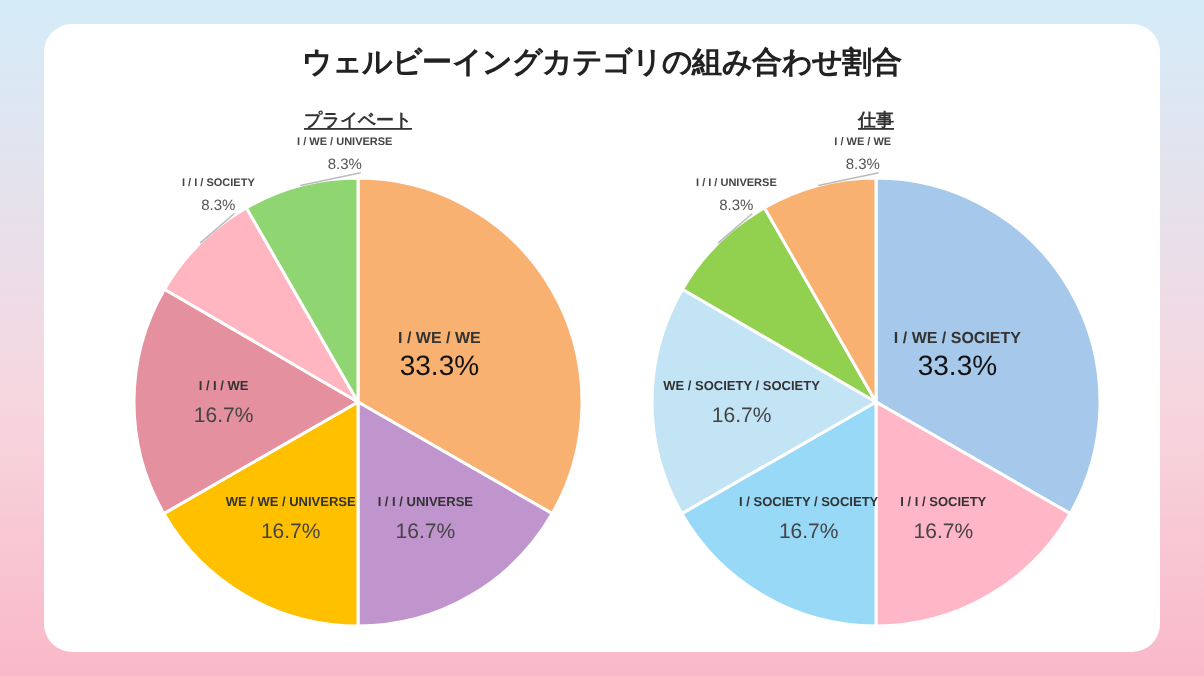 This screenshot has width=1204, height=676. I want to click on chart-subtitle: プライベート, so click(358, 120).